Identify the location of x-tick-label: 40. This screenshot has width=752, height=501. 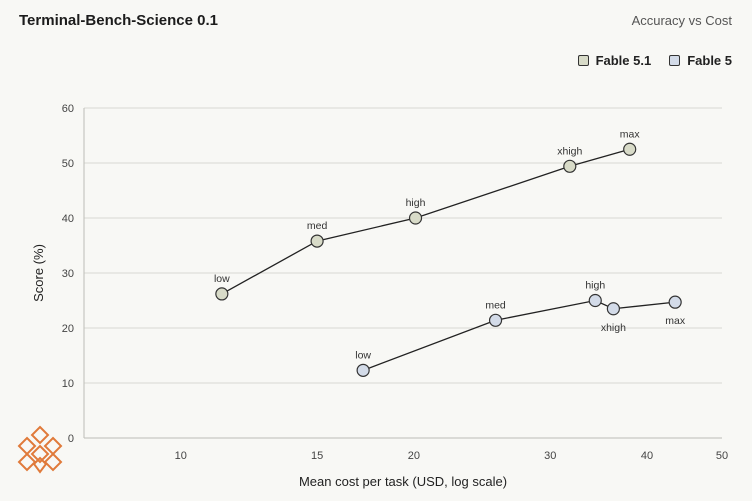
(647, 456).